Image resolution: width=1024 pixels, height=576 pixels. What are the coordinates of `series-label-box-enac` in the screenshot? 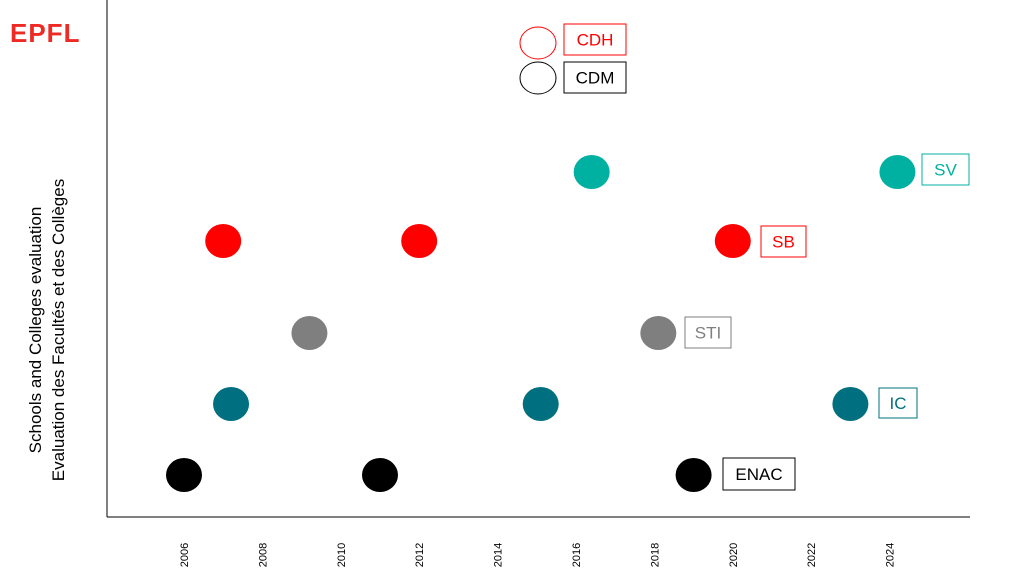 It's located at (759, 474).